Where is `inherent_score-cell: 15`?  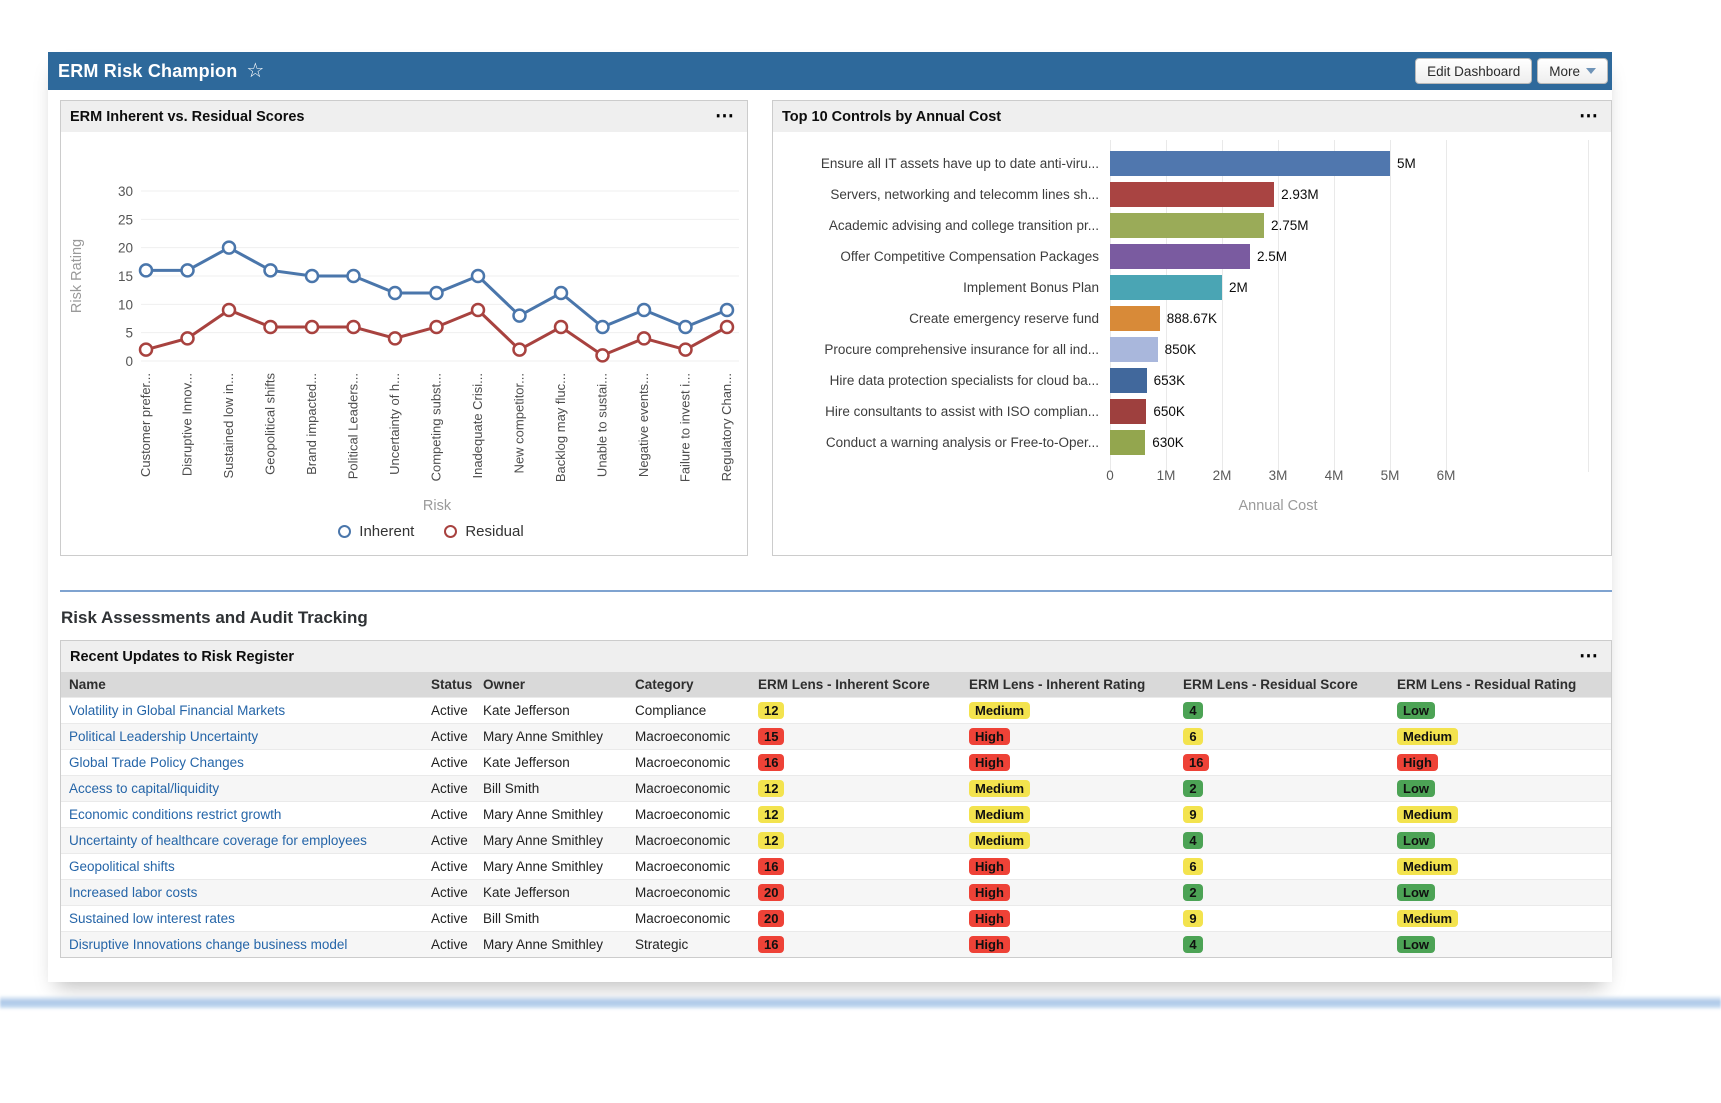 inherent_score-cell: 15 is located at coordinates (855, 736).